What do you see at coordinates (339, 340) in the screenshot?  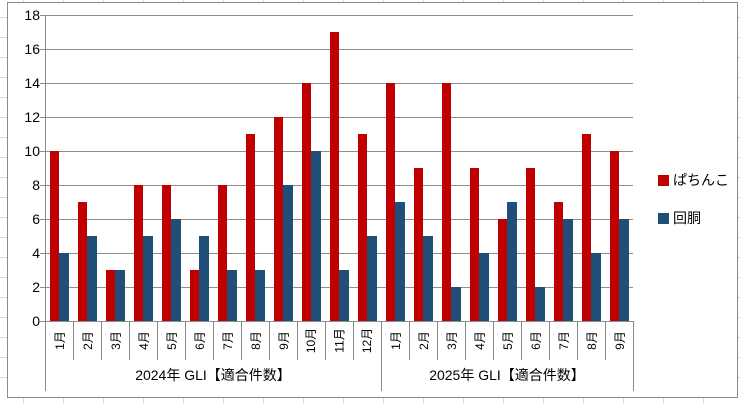 I see `x-tick-label: 11月` at bounding box center [339, 340].